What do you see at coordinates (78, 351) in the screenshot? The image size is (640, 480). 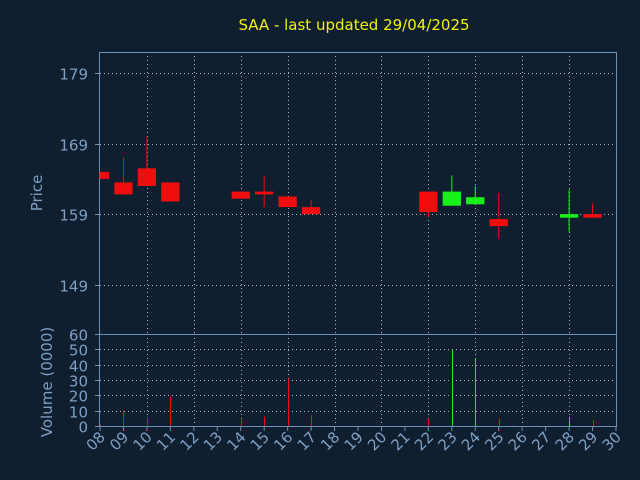 I see `volume-tick-label: 50` at bounding box center [78, 351].